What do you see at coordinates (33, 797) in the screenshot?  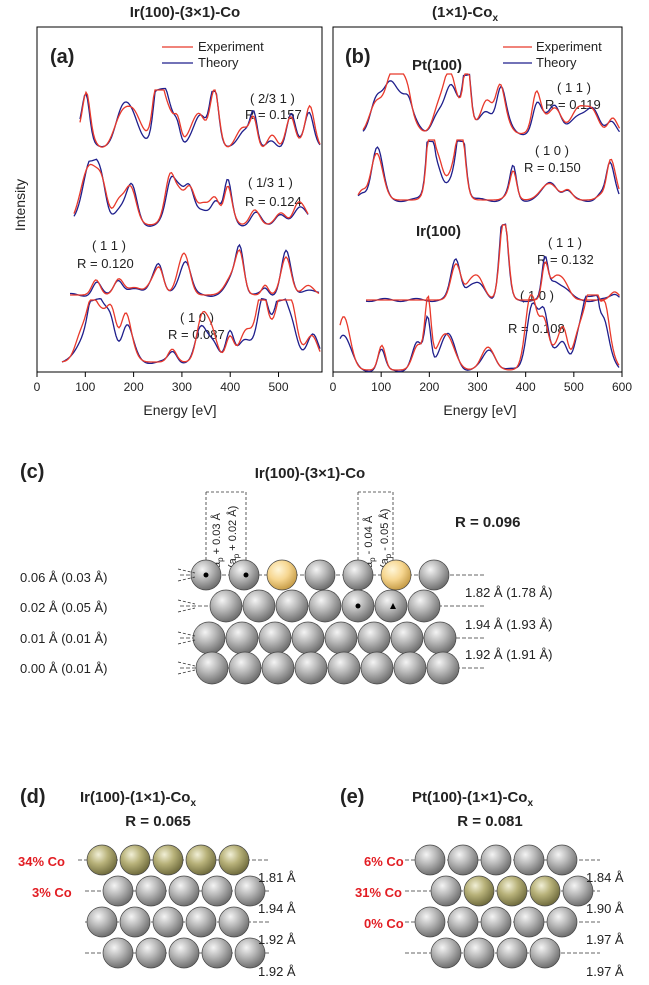 I see `panel-d-letter: (d)` at bounding box center [33, 797].